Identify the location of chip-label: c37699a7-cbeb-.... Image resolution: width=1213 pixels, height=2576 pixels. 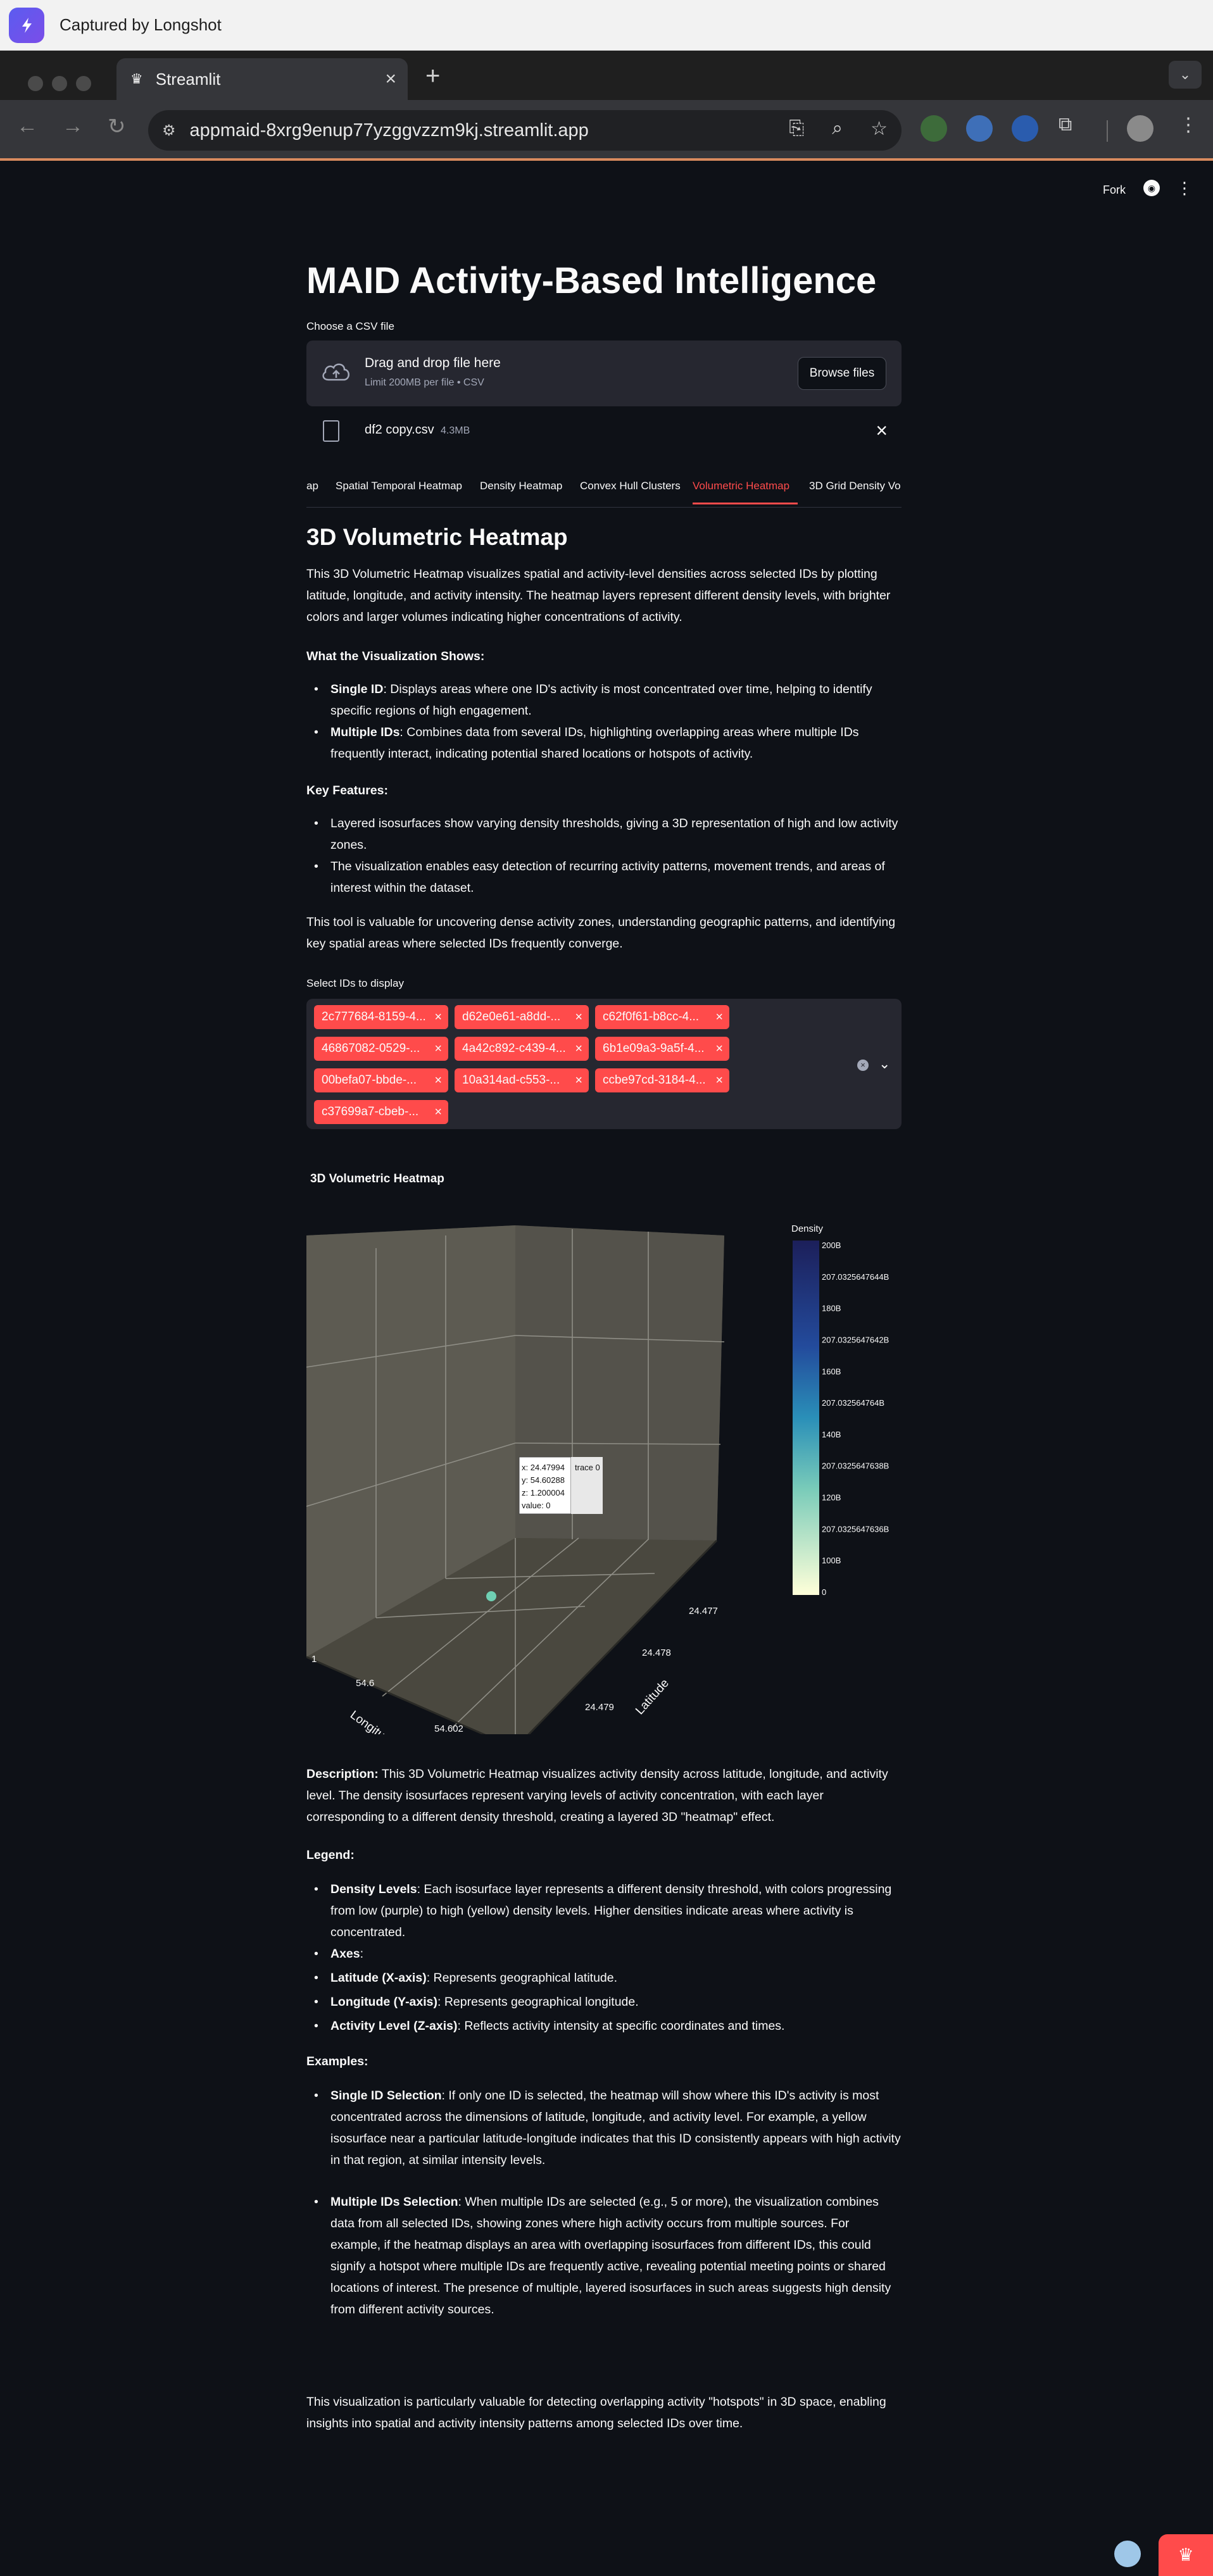
(370, 1111).